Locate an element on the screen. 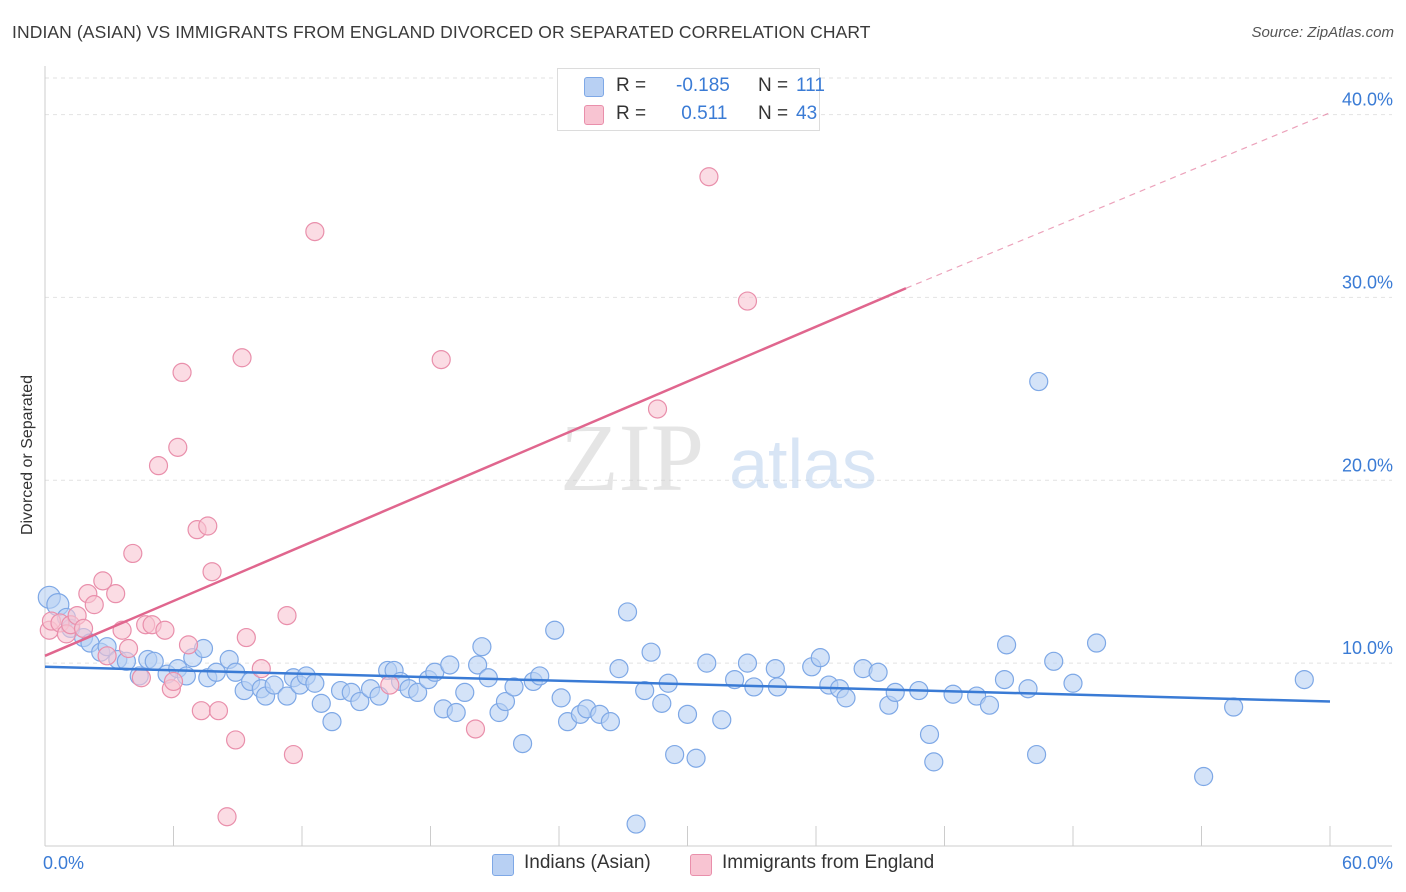 This screenshot has width=1406, height=892. watermark-atlas: atlas is located at coordinates (803, 464).